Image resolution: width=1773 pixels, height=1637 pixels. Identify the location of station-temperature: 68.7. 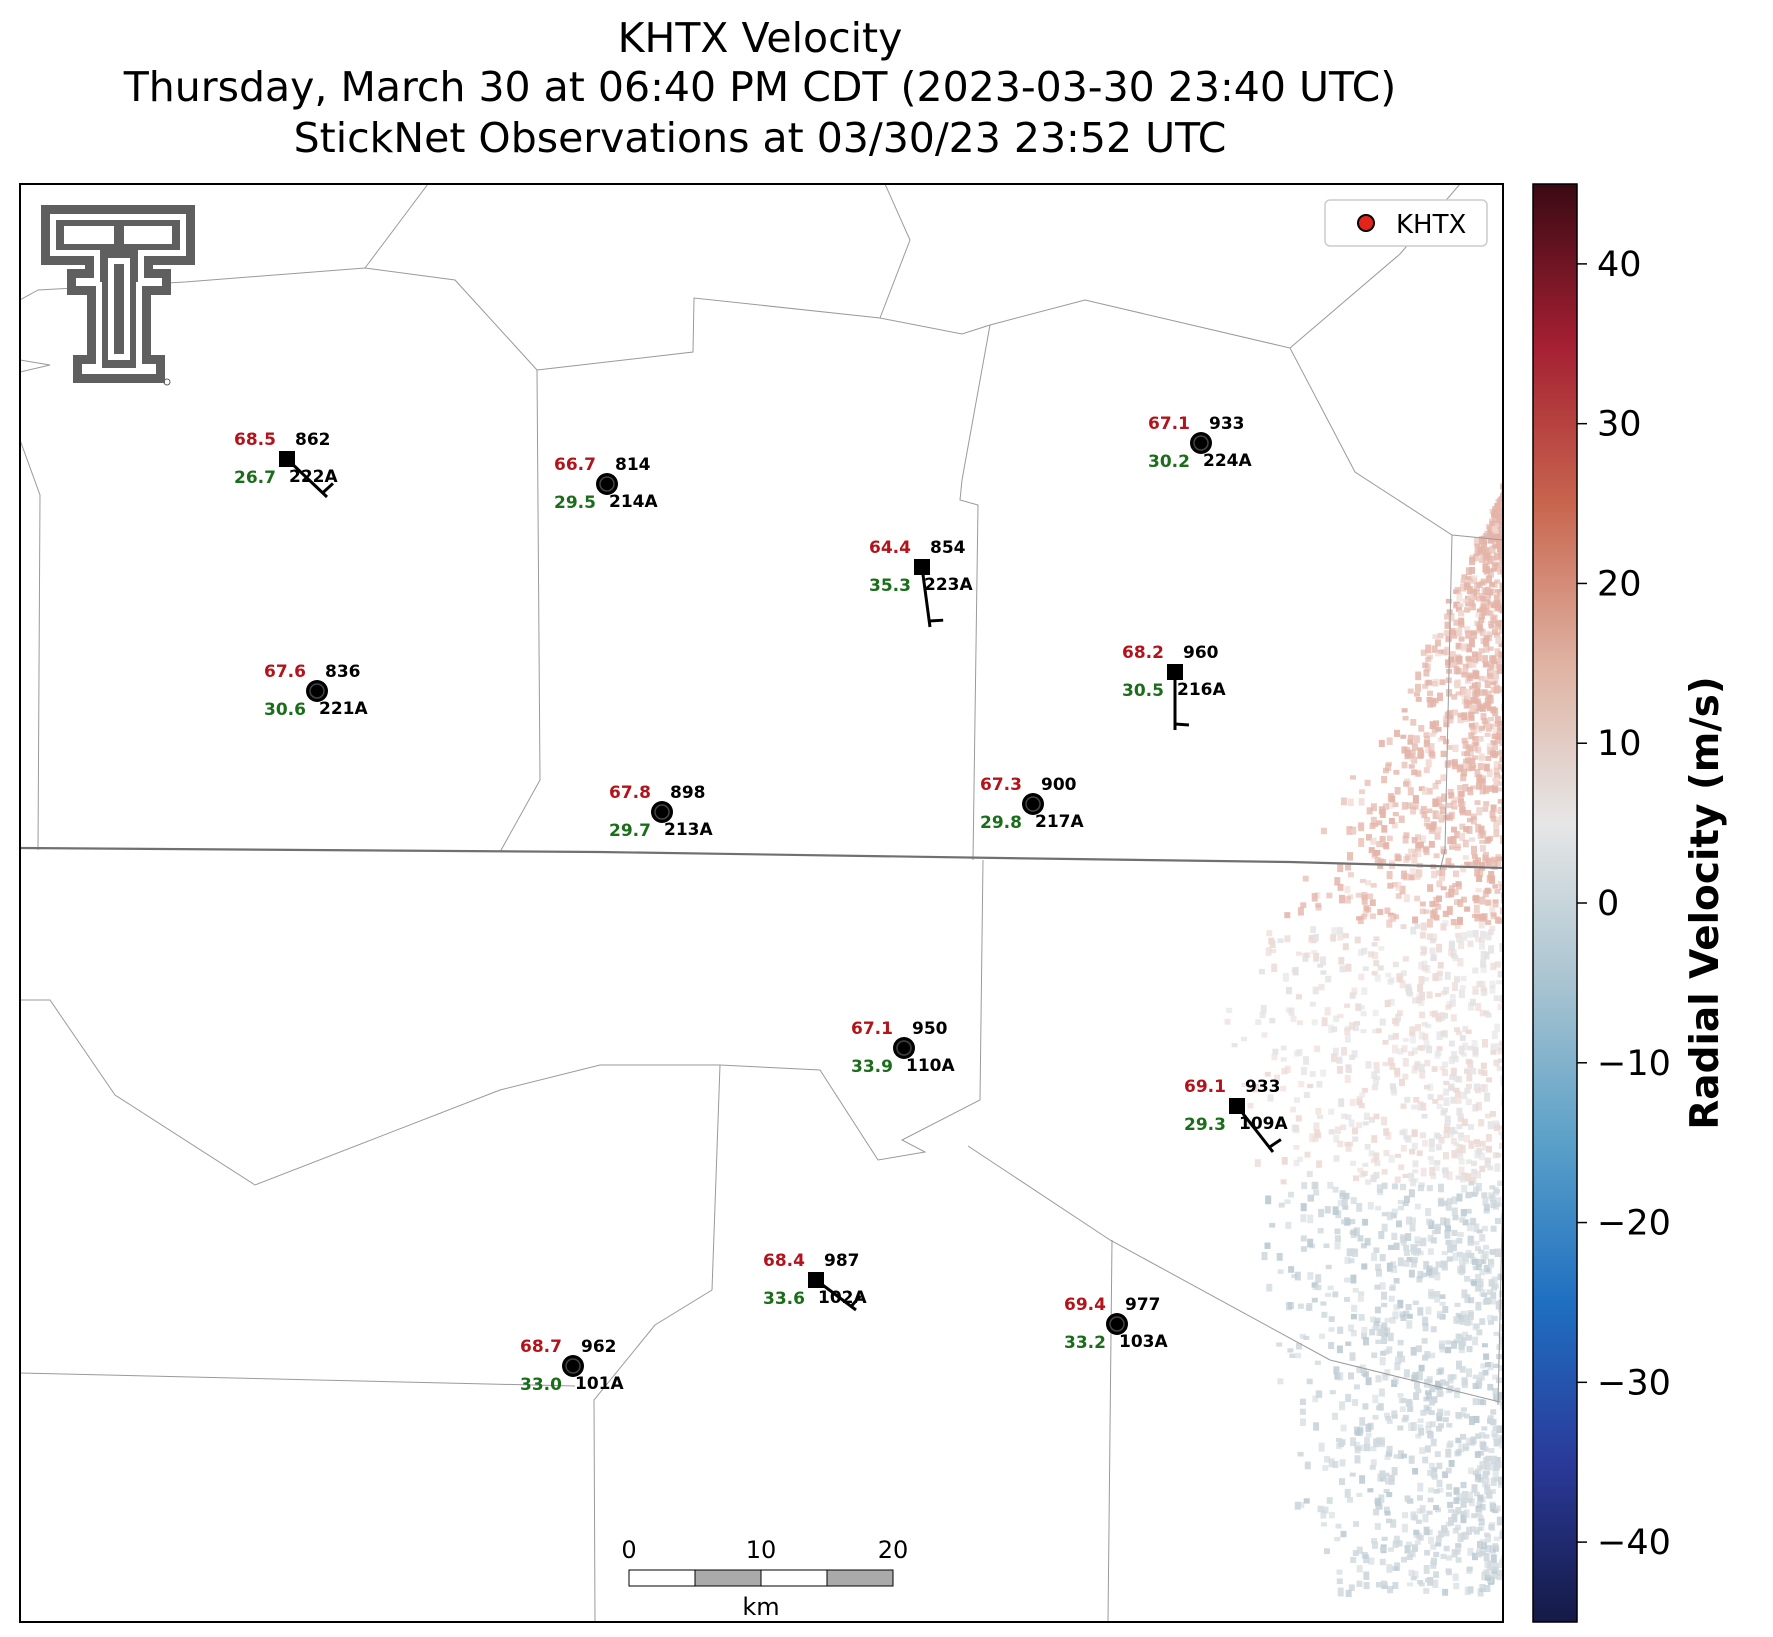
(541, 1347).